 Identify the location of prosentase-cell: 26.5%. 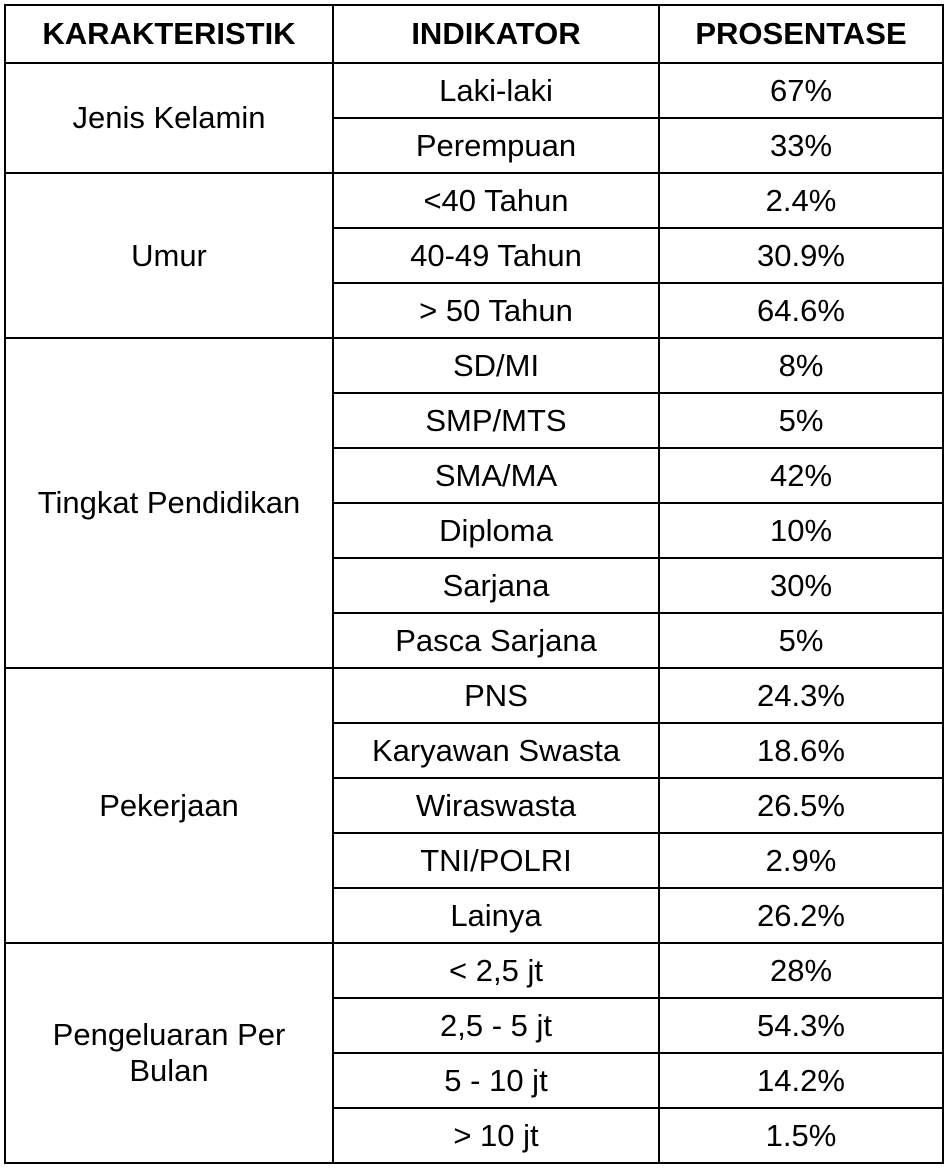
(801, 805).